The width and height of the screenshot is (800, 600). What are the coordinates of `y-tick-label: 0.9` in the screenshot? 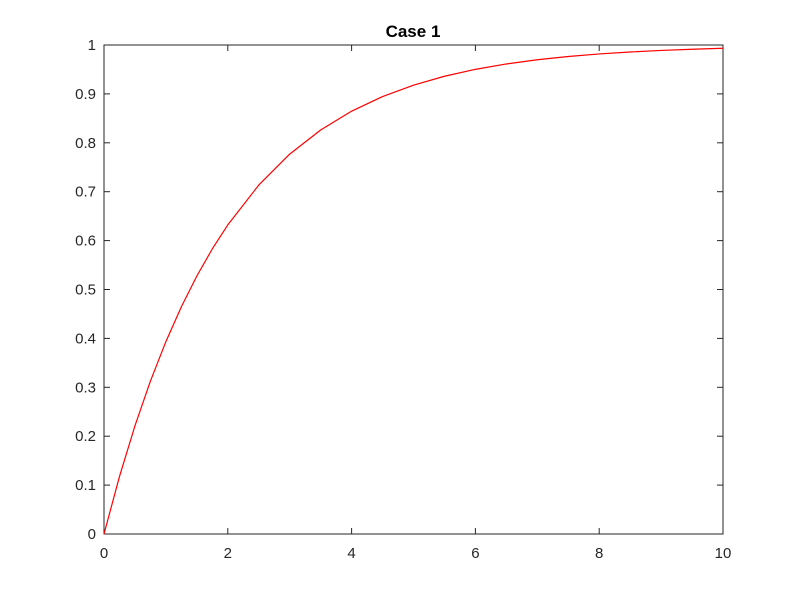 It's located at (85, 94).